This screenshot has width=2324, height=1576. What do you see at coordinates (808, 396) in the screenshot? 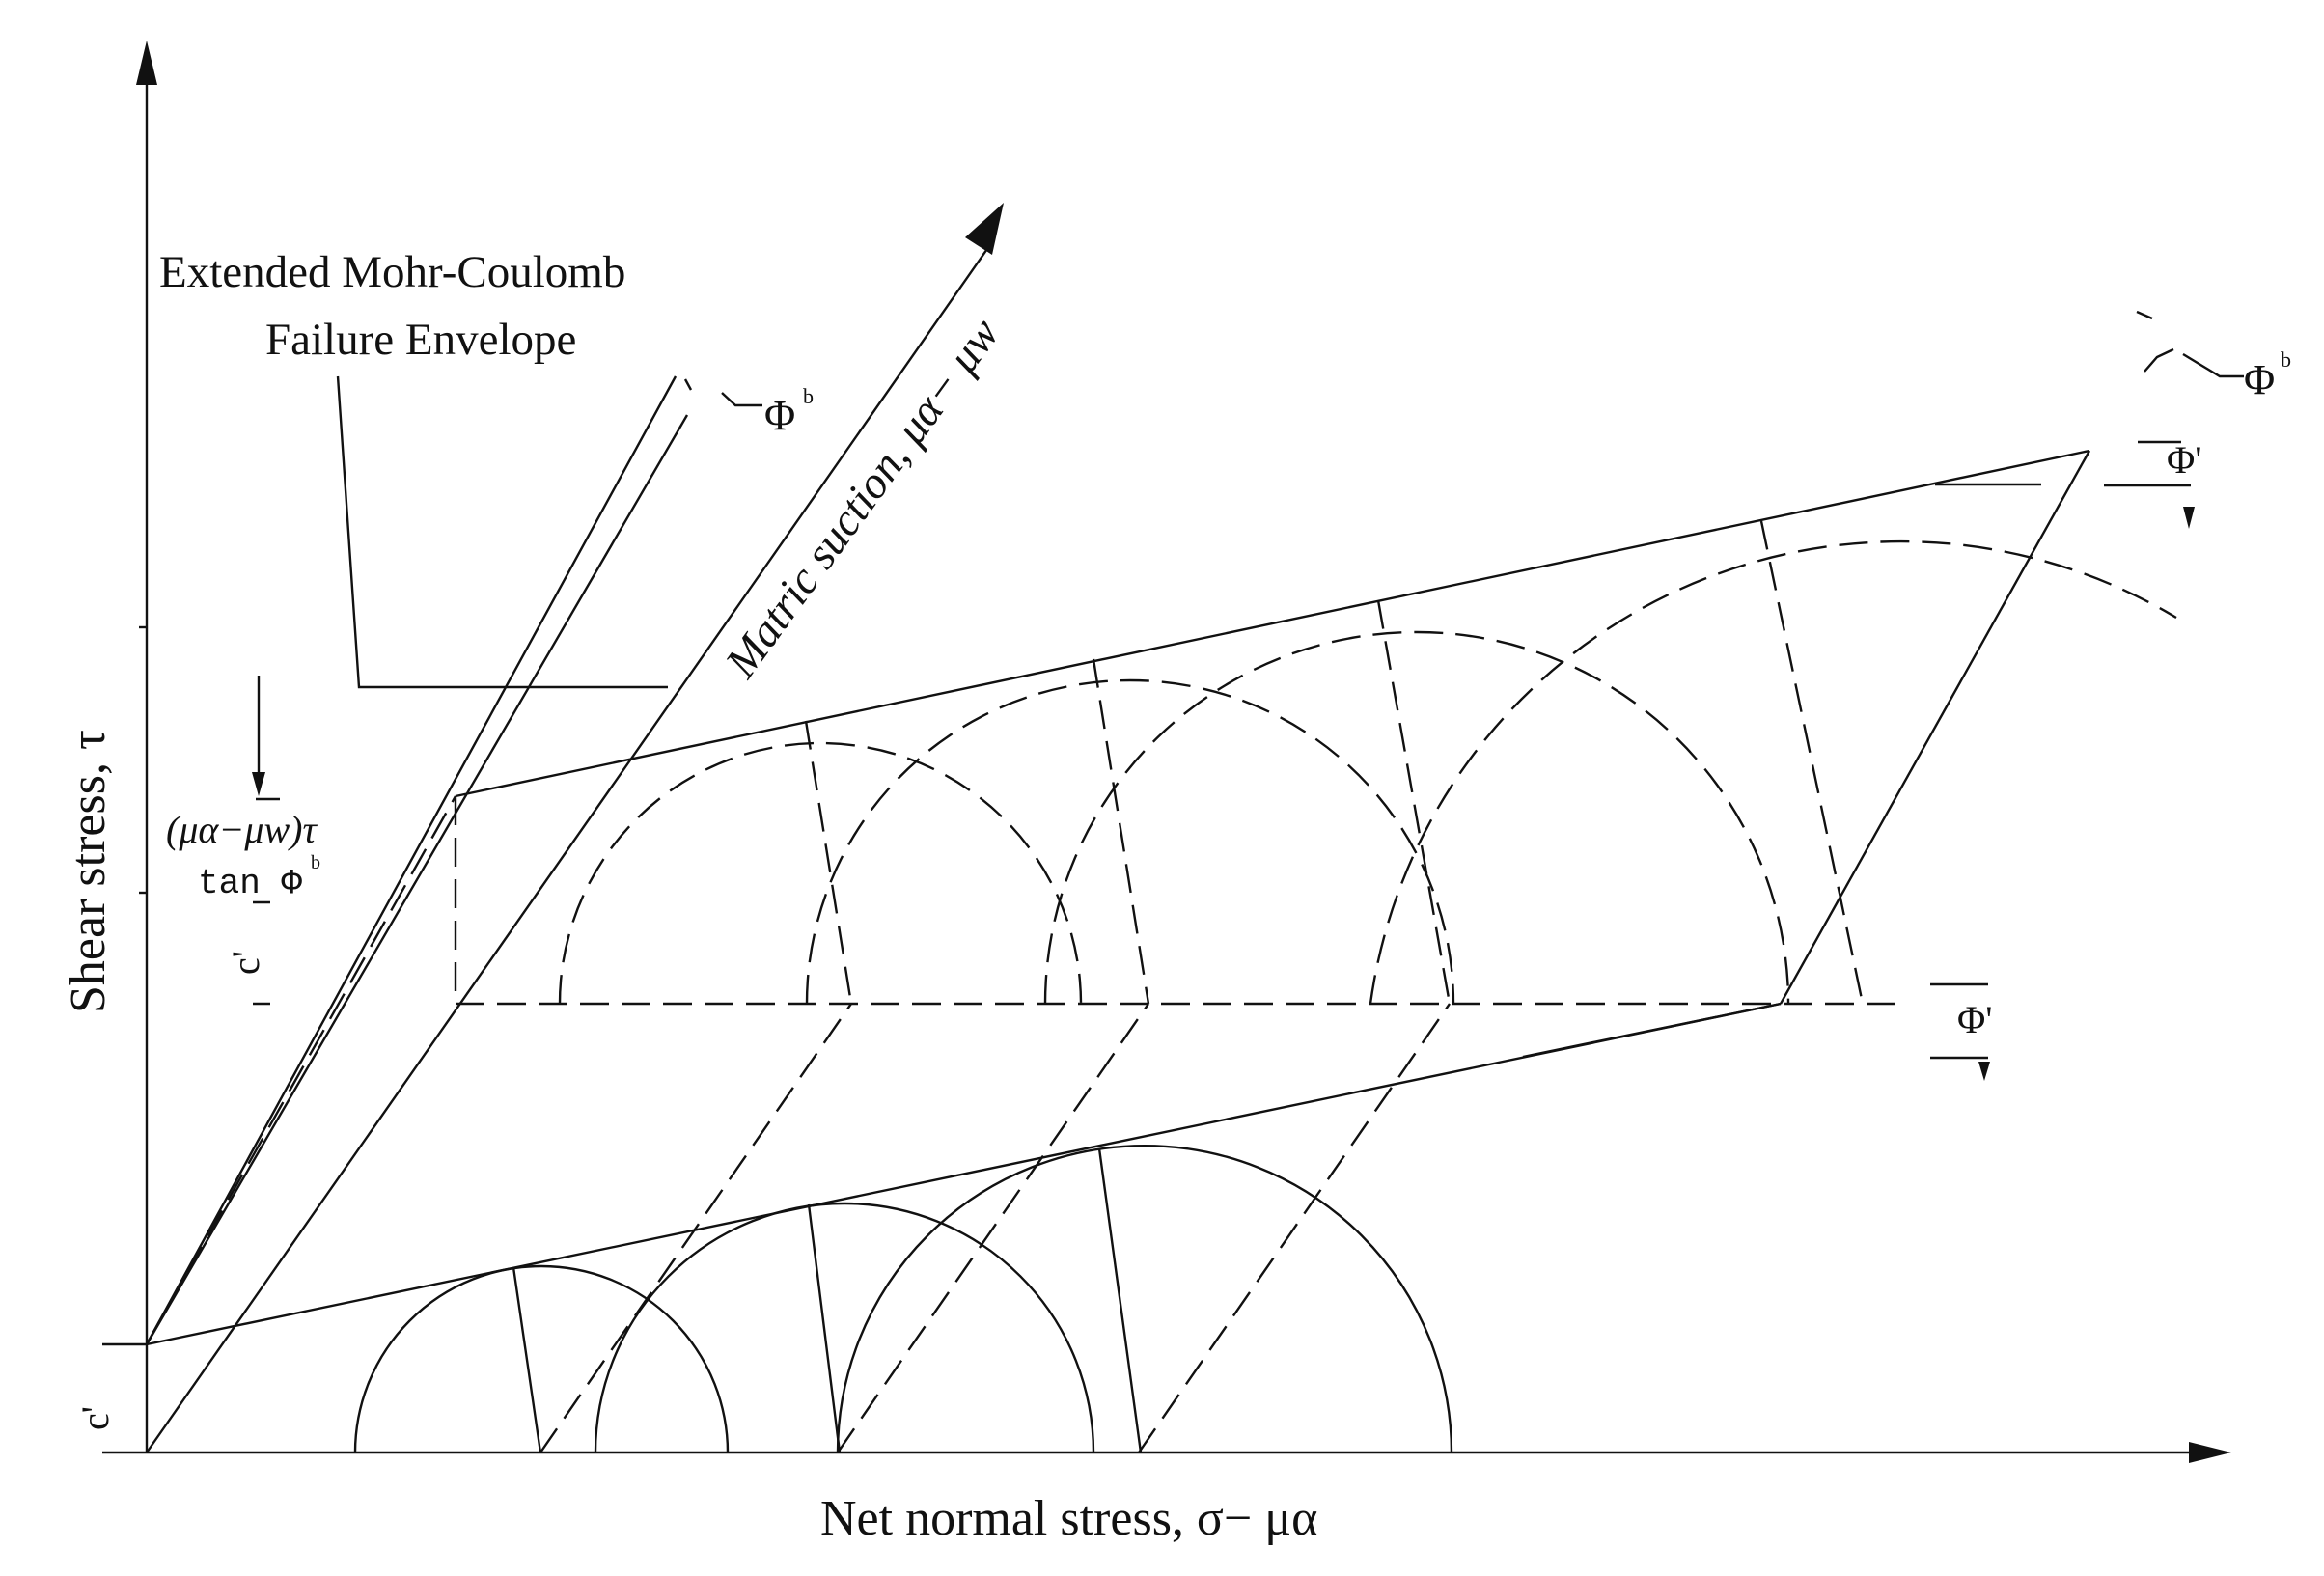
I see `phi-b-sup-top: b` at bounding box center [808, 396].